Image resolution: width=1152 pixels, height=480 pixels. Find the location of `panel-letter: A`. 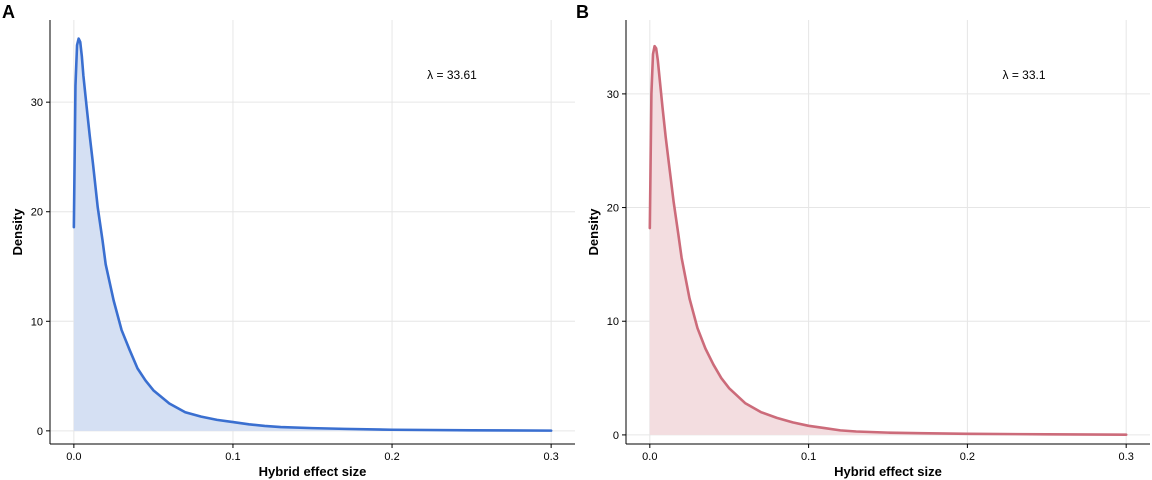

panel-letter: A is located at coordinates (8, 12).